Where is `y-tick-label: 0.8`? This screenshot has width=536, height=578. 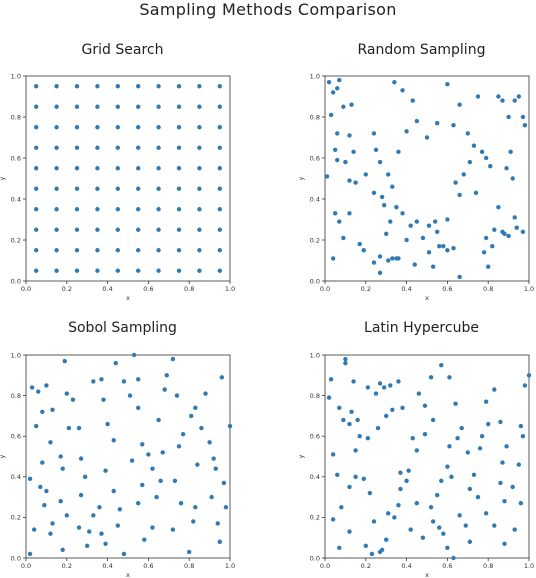
y-tick-label: 0.8 is located at coordinates (16, 396).